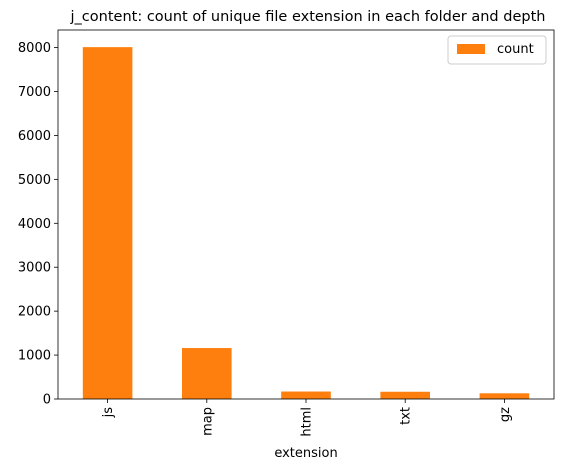 The image size is (585, 470). I want to click on bar-txt, so click(405, 395).